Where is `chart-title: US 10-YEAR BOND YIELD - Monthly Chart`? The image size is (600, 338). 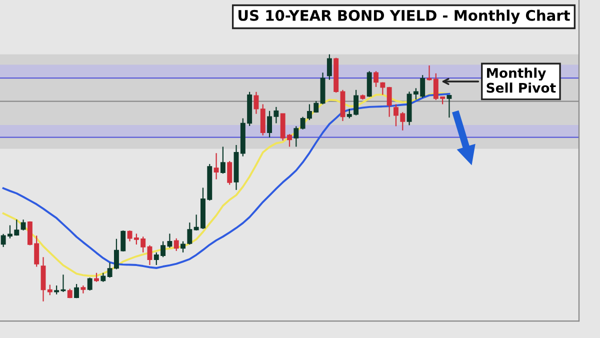
chart-title: US 10-YEAR BOND YIELD - Monthly Chart is located at coordinates (404, 17).